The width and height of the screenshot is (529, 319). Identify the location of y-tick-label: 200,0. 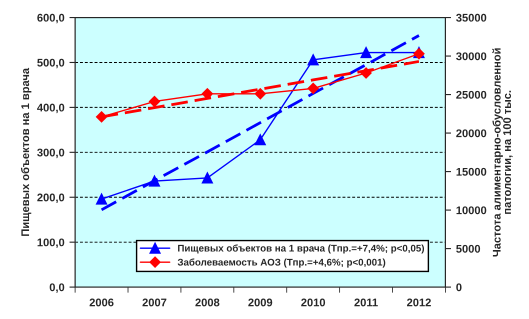
(50, 198).